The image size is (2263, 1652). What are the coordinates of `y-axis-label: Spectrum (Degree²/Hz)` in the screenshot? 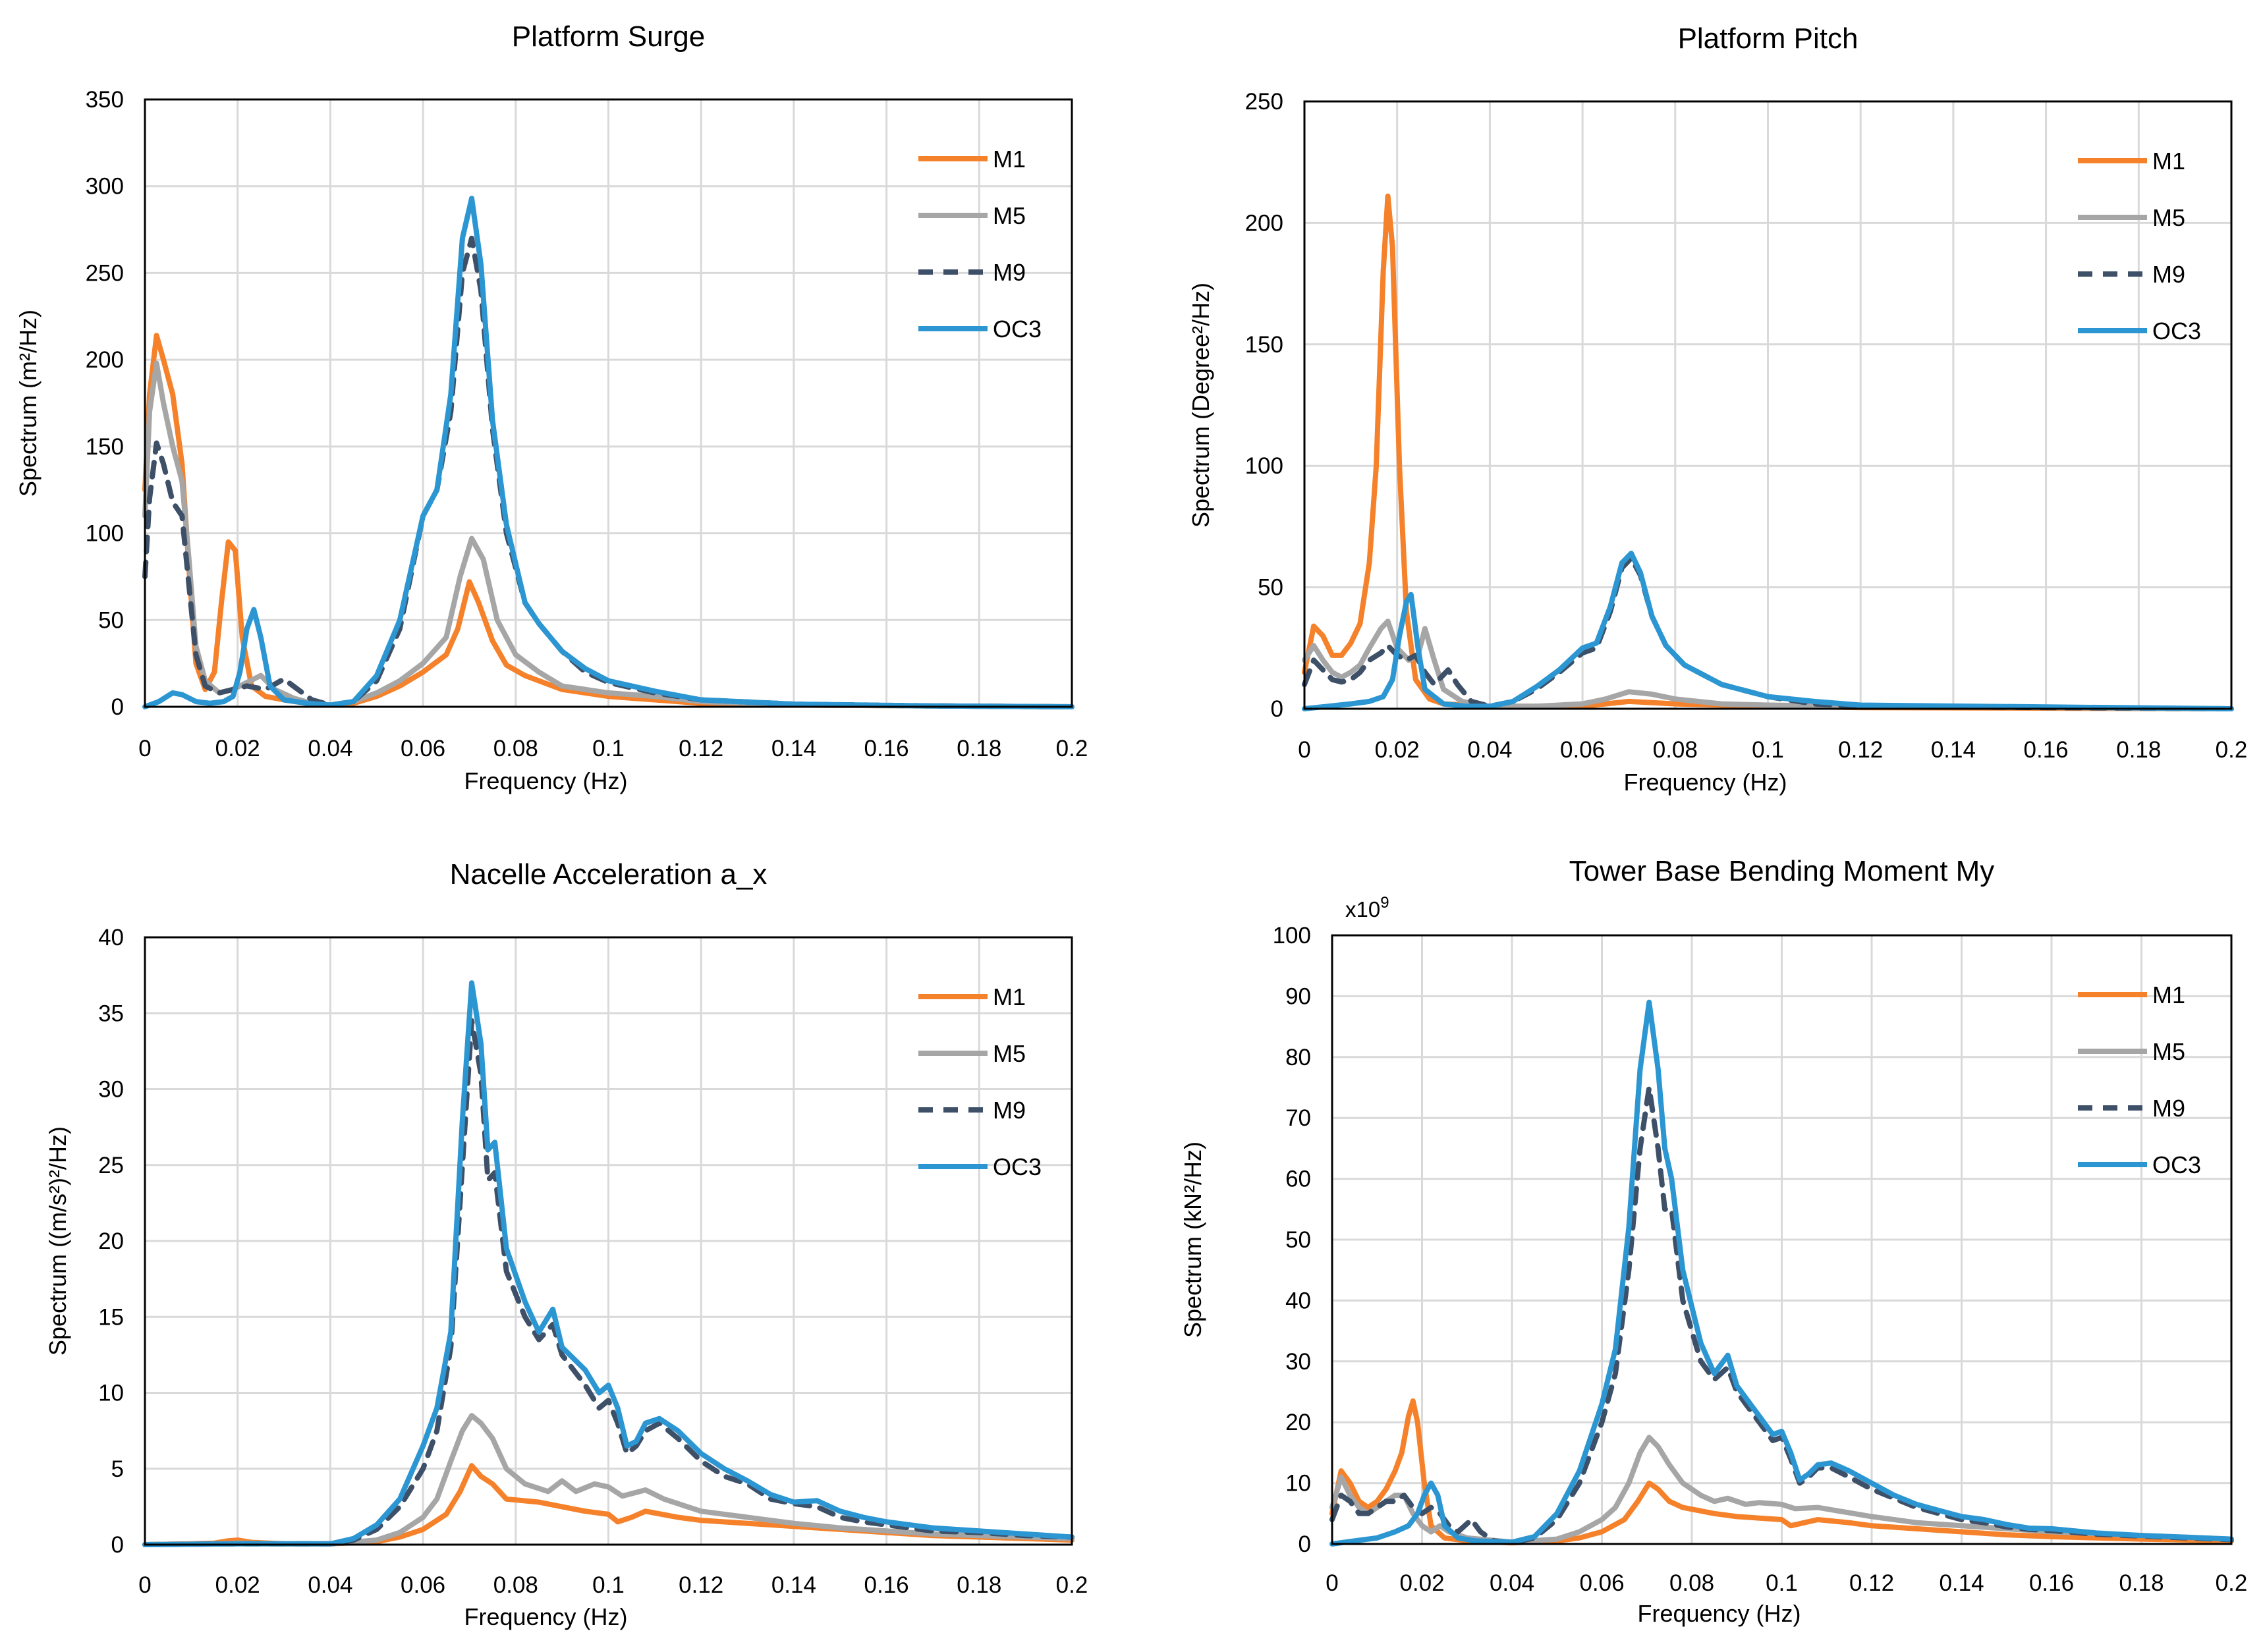 It's located at (1200, 405).